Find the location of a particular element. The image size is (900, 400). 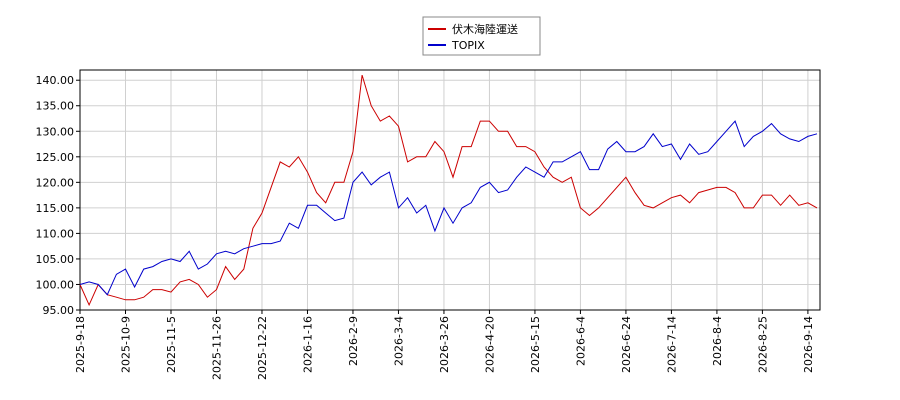

y-tick-label: 95.00 is located at coordinates (59, 310).